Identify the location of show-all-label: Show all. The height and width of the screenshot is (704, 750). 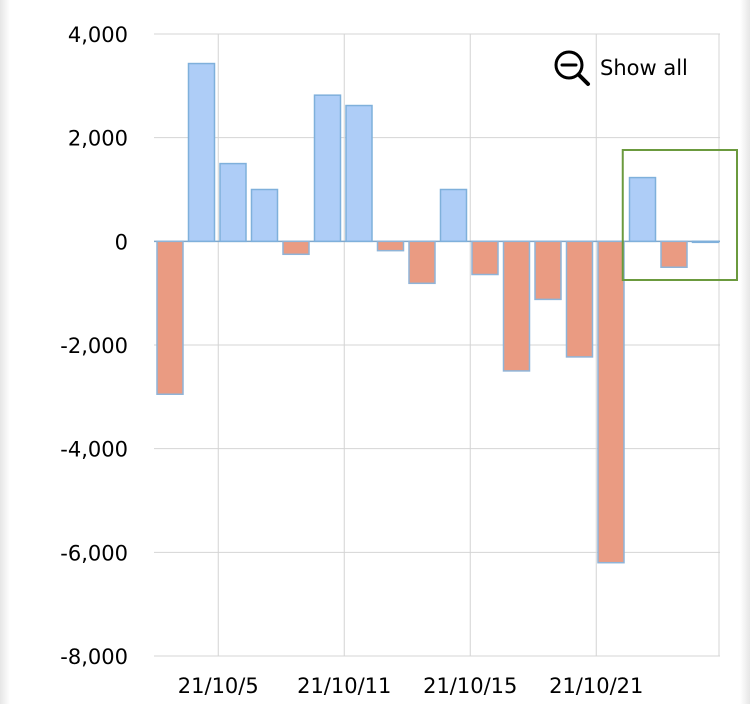
(644, 68).